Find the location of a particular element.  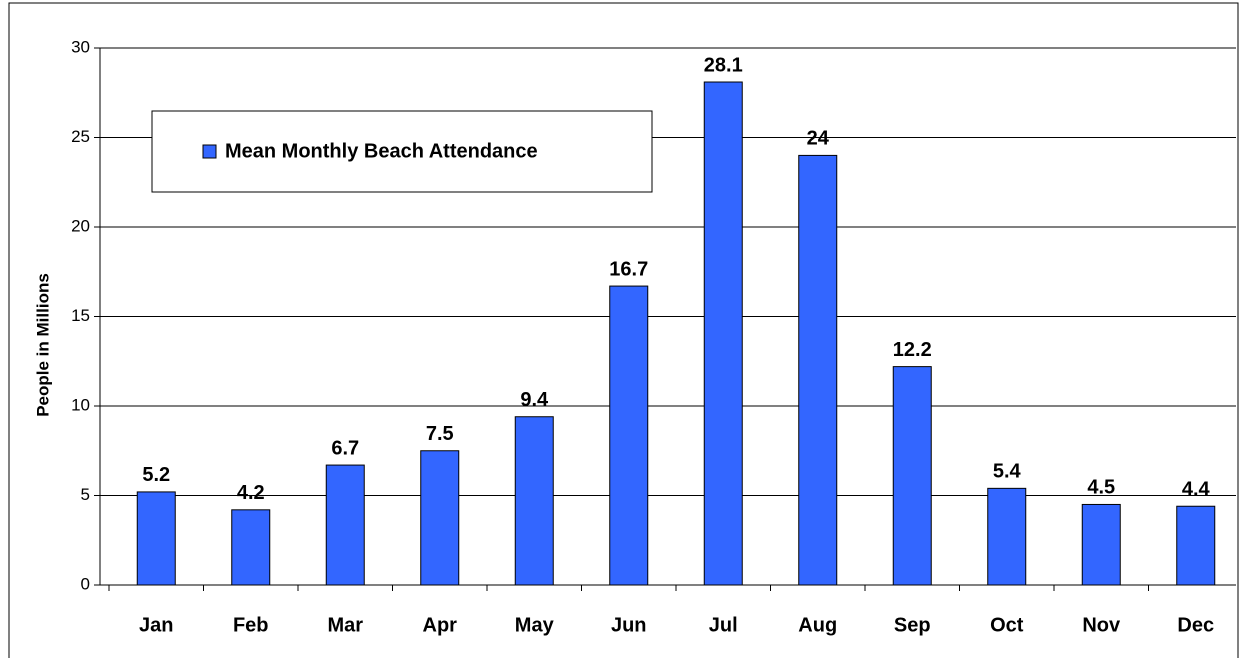

x-tick-label: Sep is located at coordinates (912, 625).